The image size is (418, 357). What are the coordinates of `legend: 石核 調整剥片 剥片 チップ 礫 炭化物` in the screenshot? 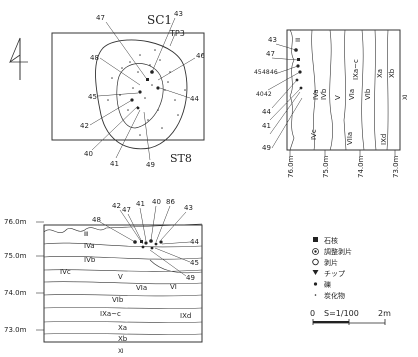 It's located at (332, 268).